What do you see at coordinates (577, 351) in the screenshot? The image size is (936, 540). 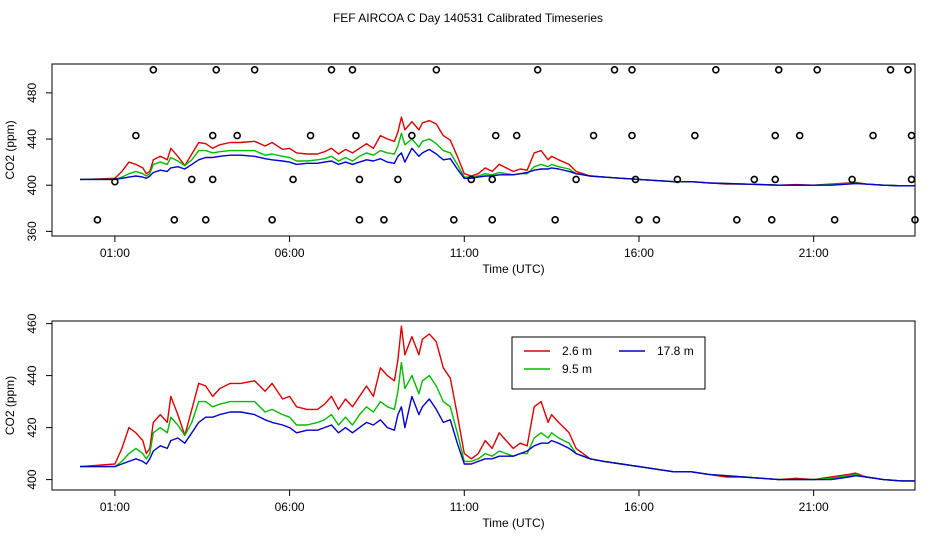 I see `legend-label: 2.6 m` at bounding box center [577, 351].